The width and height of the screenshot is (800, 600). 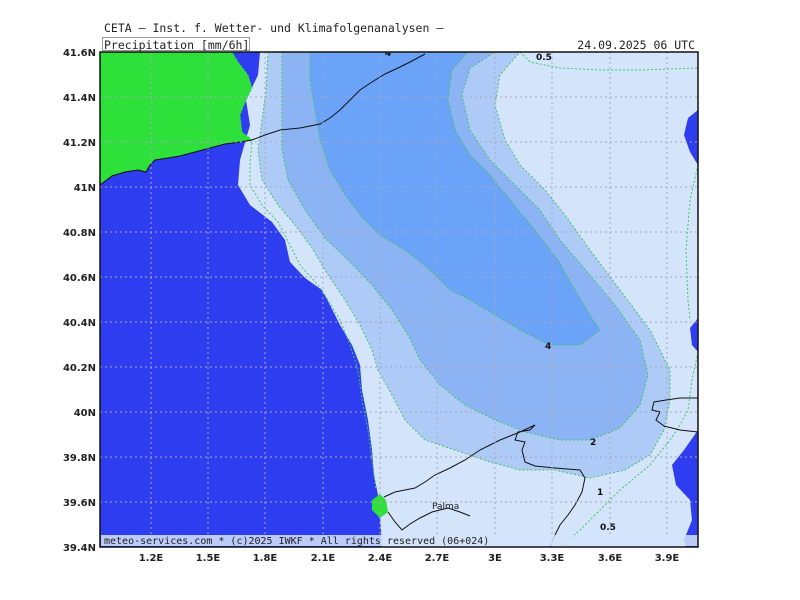 I want to click on contour-label-0-5-top: 0.5, so click(x=544, y=58).